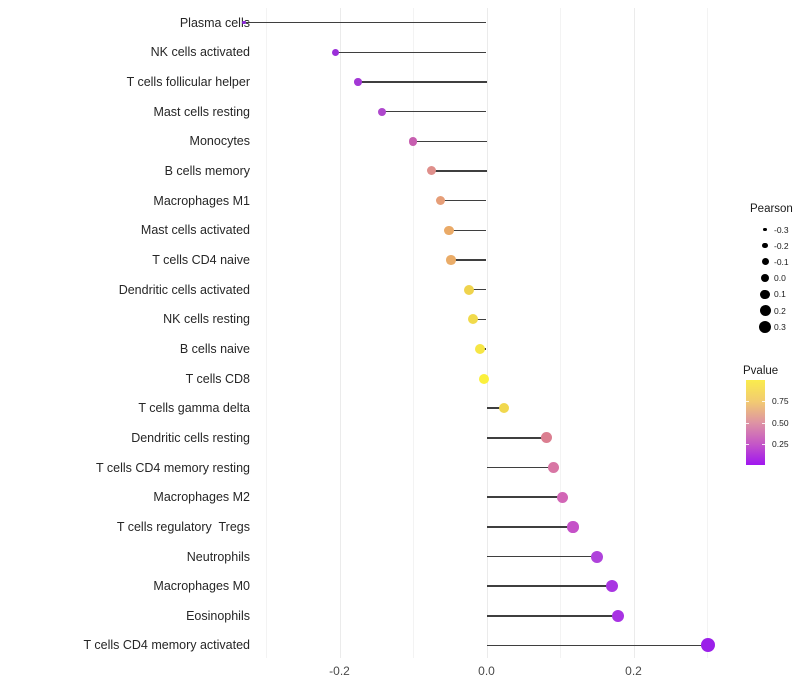  I want to click on y-axis-label: Dendritic cells activated, so click(184, 289).